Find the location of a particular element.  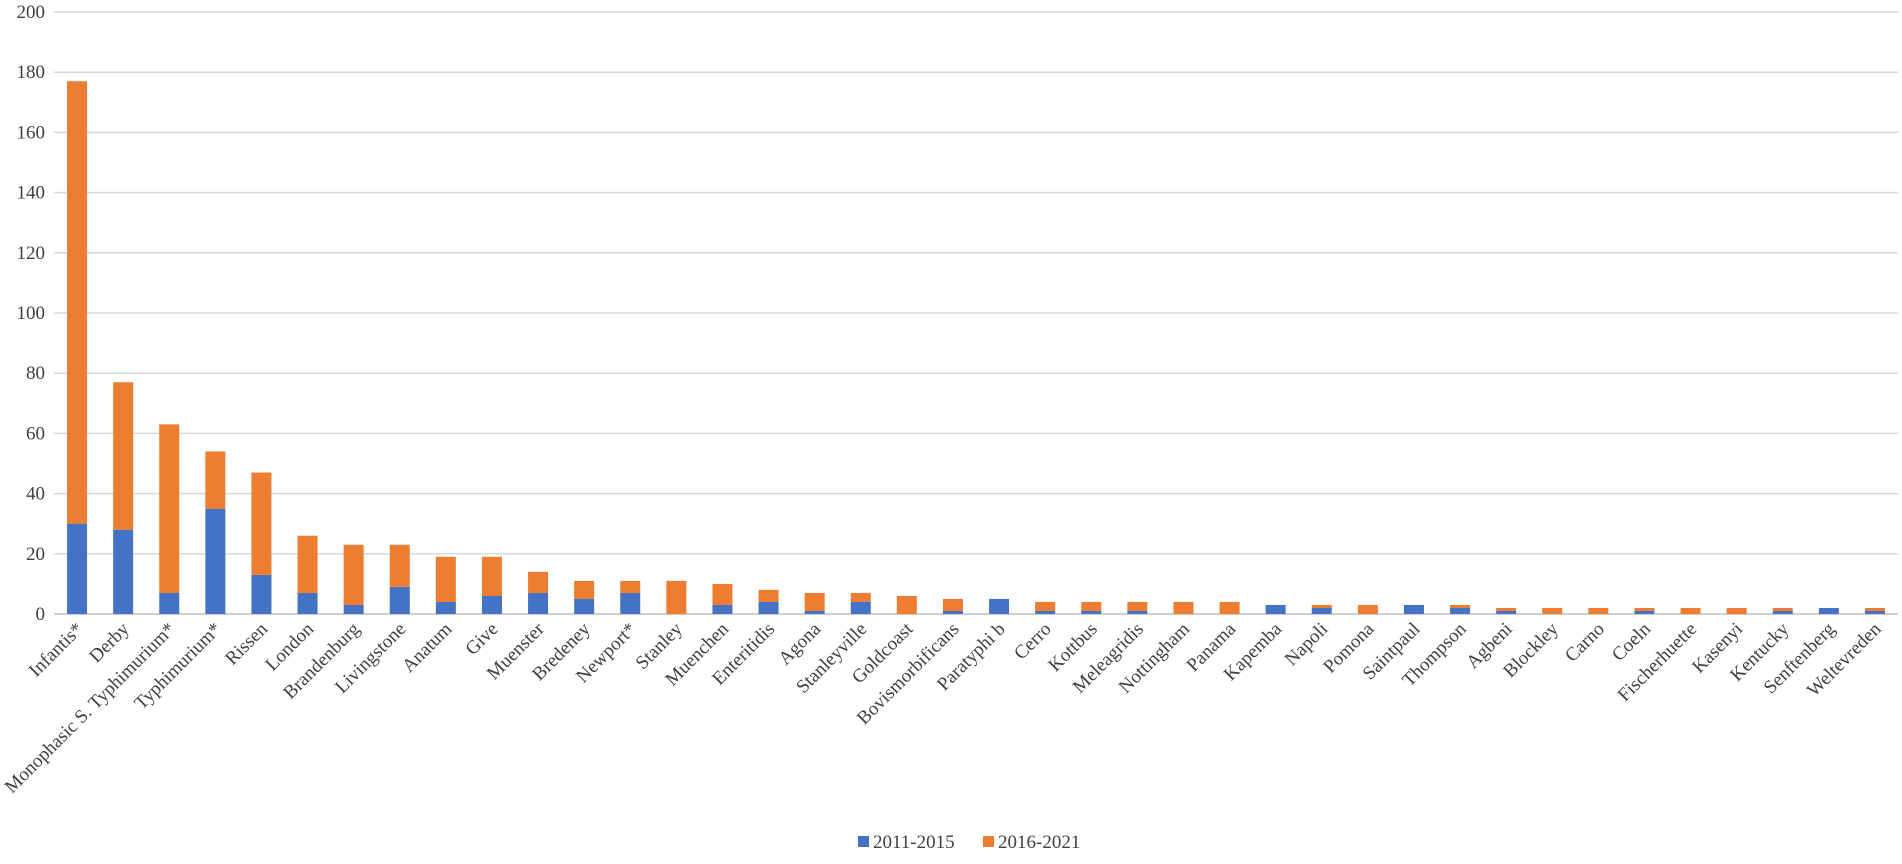

y-tick-label: 20 is located at coordinates (35, 554).